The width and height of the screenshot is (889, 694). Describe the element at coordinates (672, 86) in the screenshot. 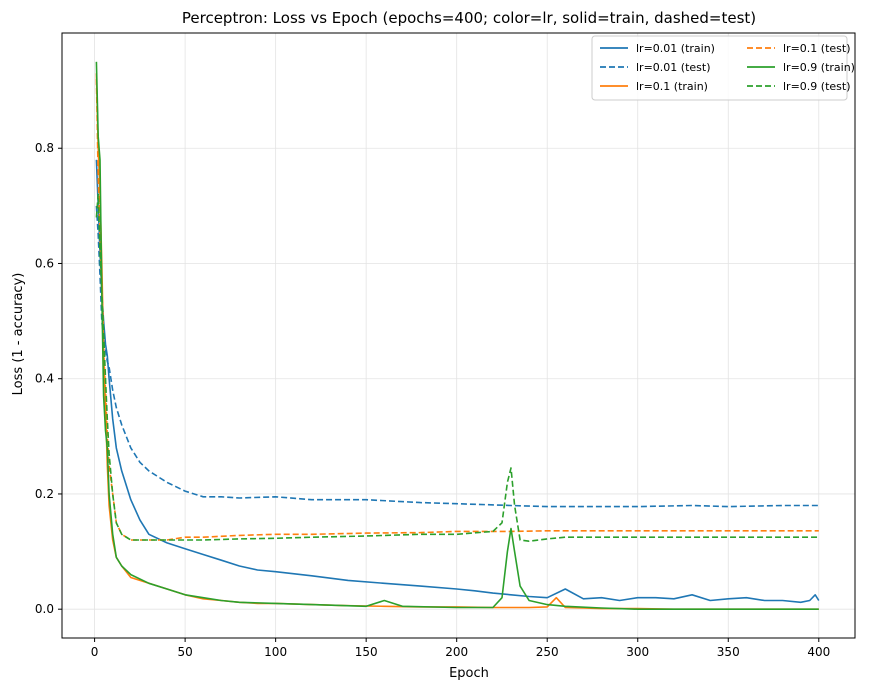

I see `legend-label: lr=0.1 (train)` at that location.